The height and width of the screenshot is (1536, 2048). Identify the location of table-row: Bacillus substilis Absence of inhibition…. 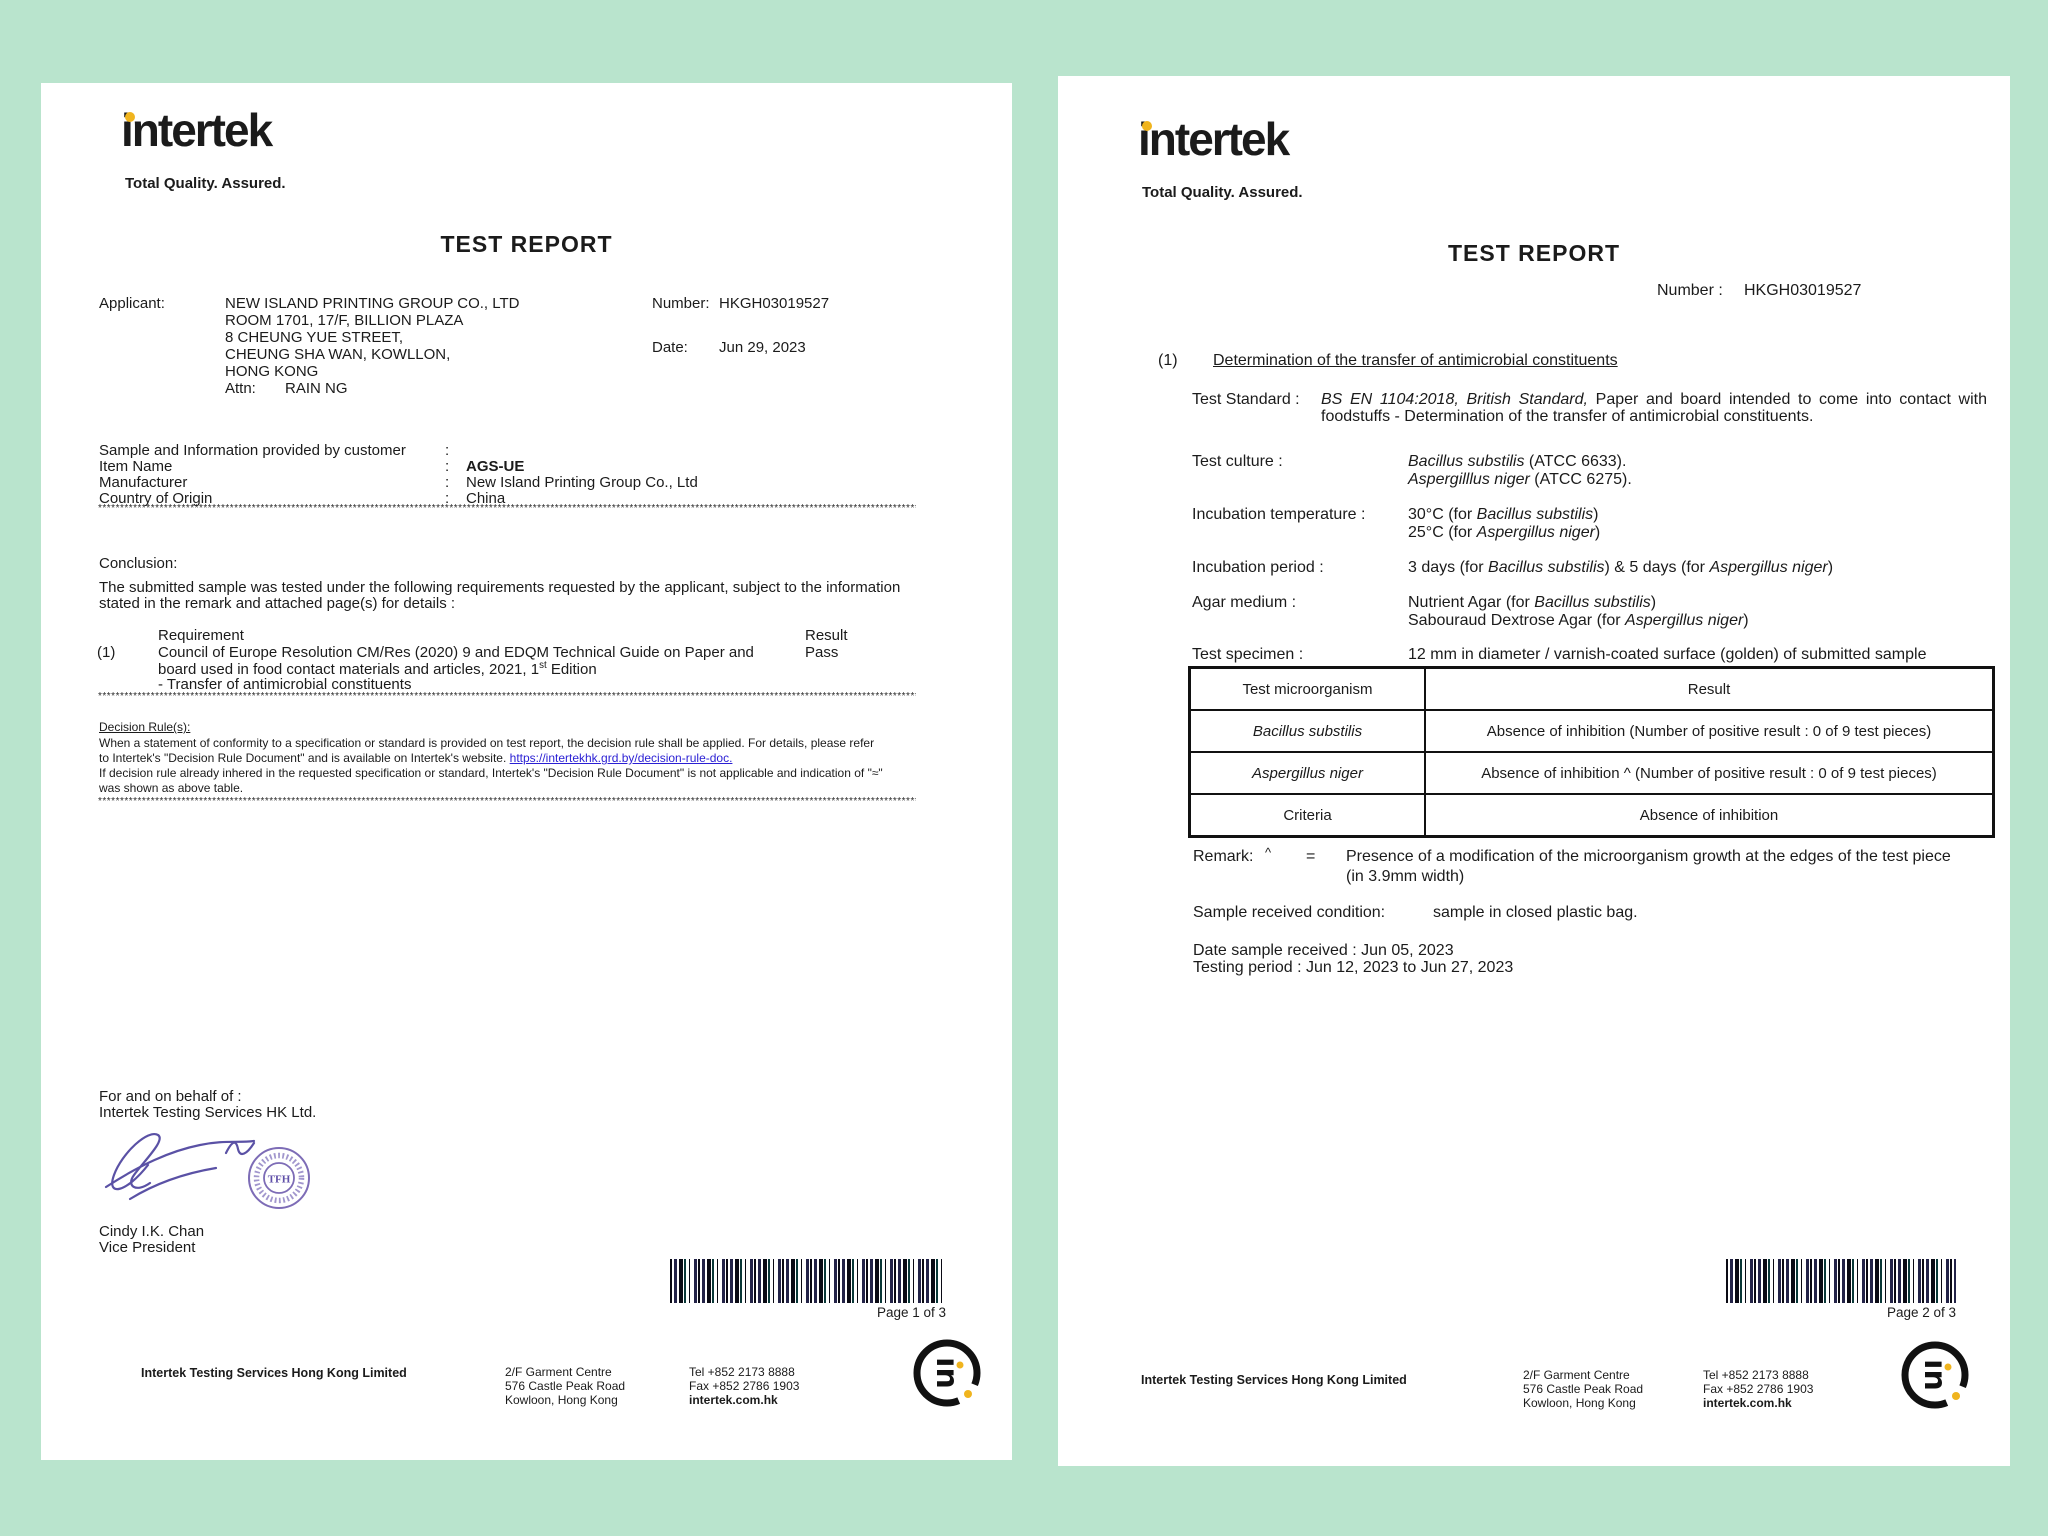
(1591, 731).